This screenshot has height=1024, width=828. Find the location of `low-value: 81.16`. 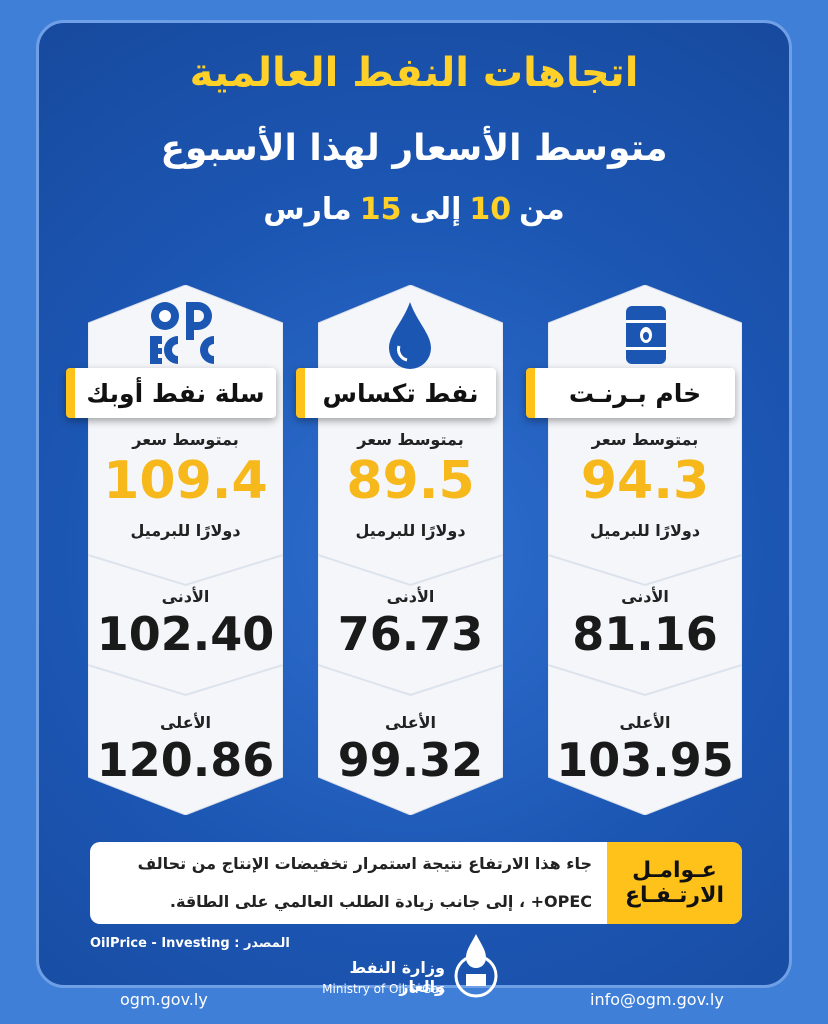

low-value: 81.16 is located at coordinates (645, 634).